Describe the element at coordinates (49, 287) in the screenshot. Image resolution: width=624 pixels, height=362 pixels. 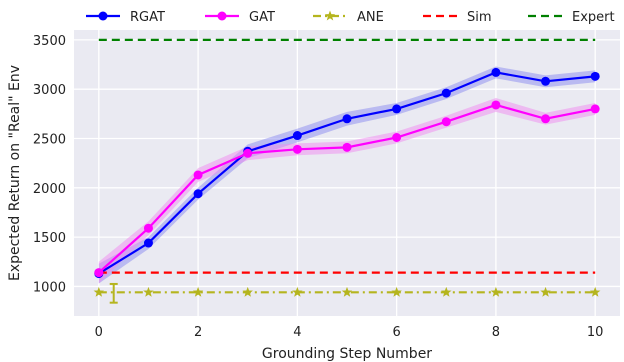
I see `y-tick-label: 1000` at that location.